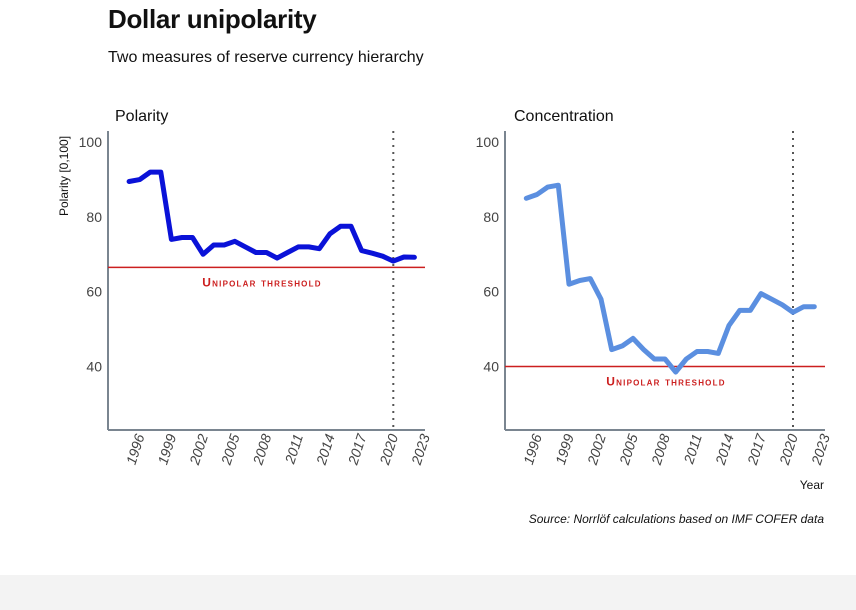 Image resolution: width=856 pixels, height=610 pixels. Describe the element at coordinates (428, 592) in the screenshot. I see `footer-band` at that location.